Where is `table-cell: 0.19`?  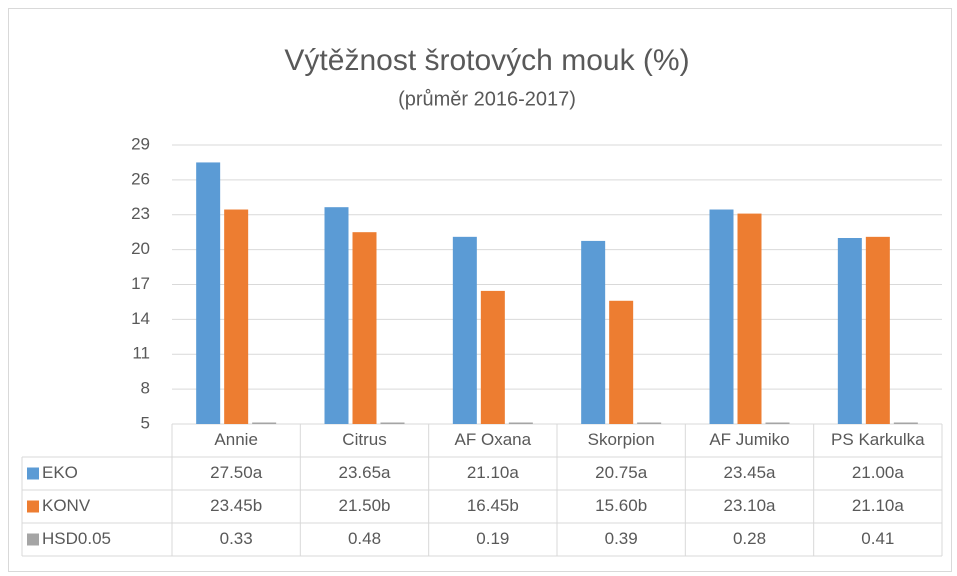 table-cell: 0.19 is located at coordinates (492, 538).